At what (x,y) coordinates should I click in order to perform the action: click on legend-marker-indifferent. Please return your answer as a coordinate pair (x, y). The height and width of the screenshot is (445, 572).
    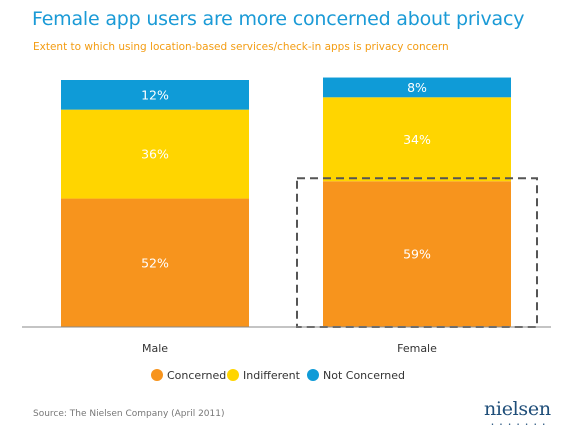
    Looking at the image, I should click on (233, 375).